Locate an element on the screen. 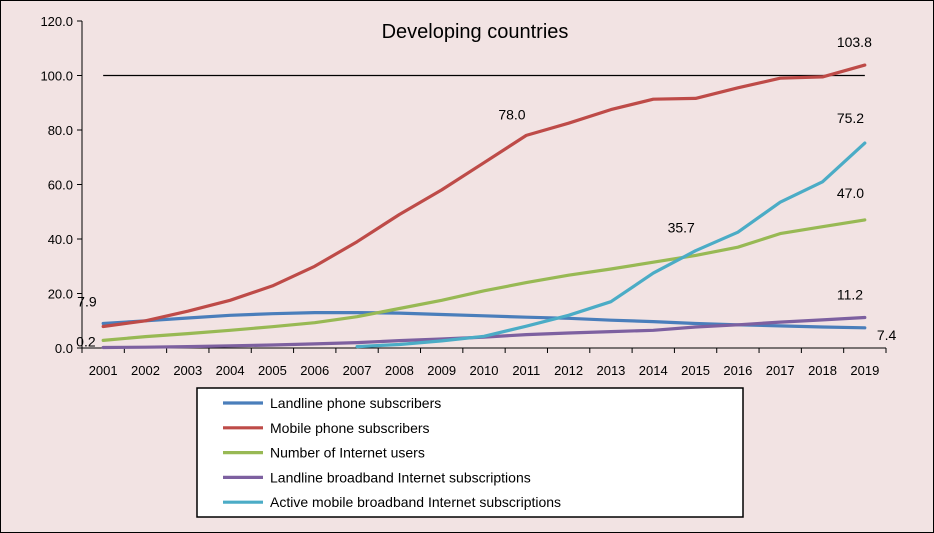  x-tick-label: 2016 is located at coordinates (737, 370).